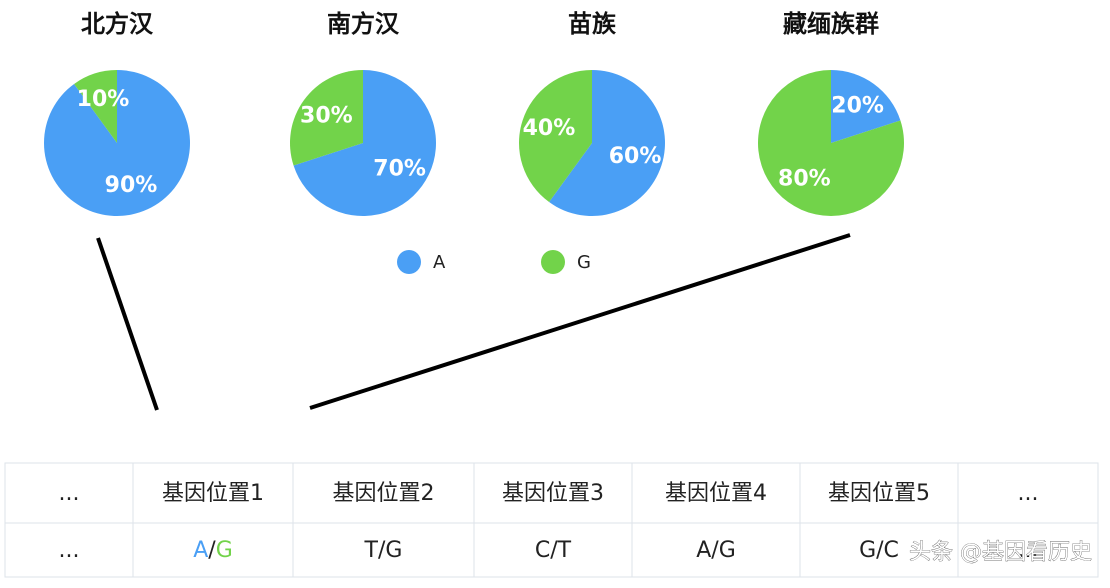 The width and height of the screenshot is (1110, 588). Describe the element at coordinates (200, 550) in the screenshot. I see `cell-part: A` at that location.